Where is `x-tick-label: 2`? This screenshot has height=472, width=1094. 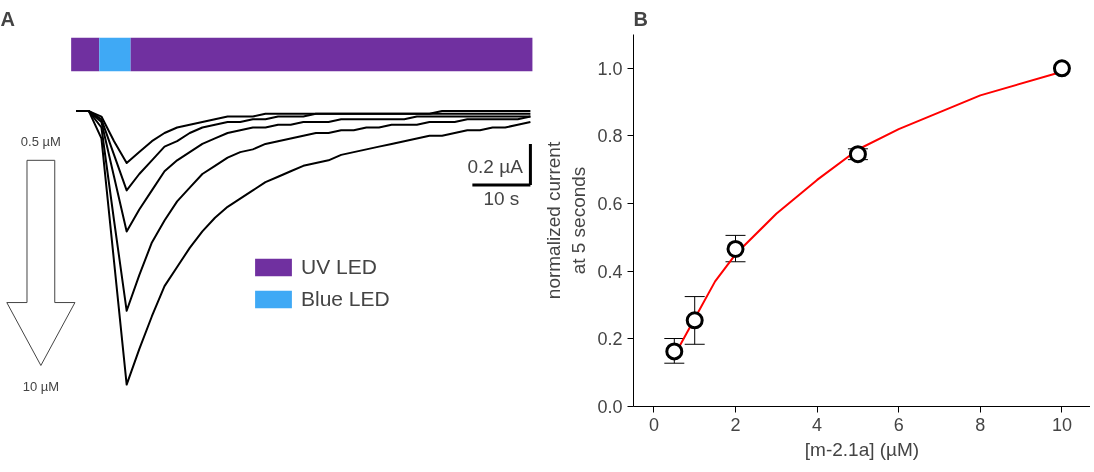
x-tick-label: 2 is located at coordinates (735, 424).